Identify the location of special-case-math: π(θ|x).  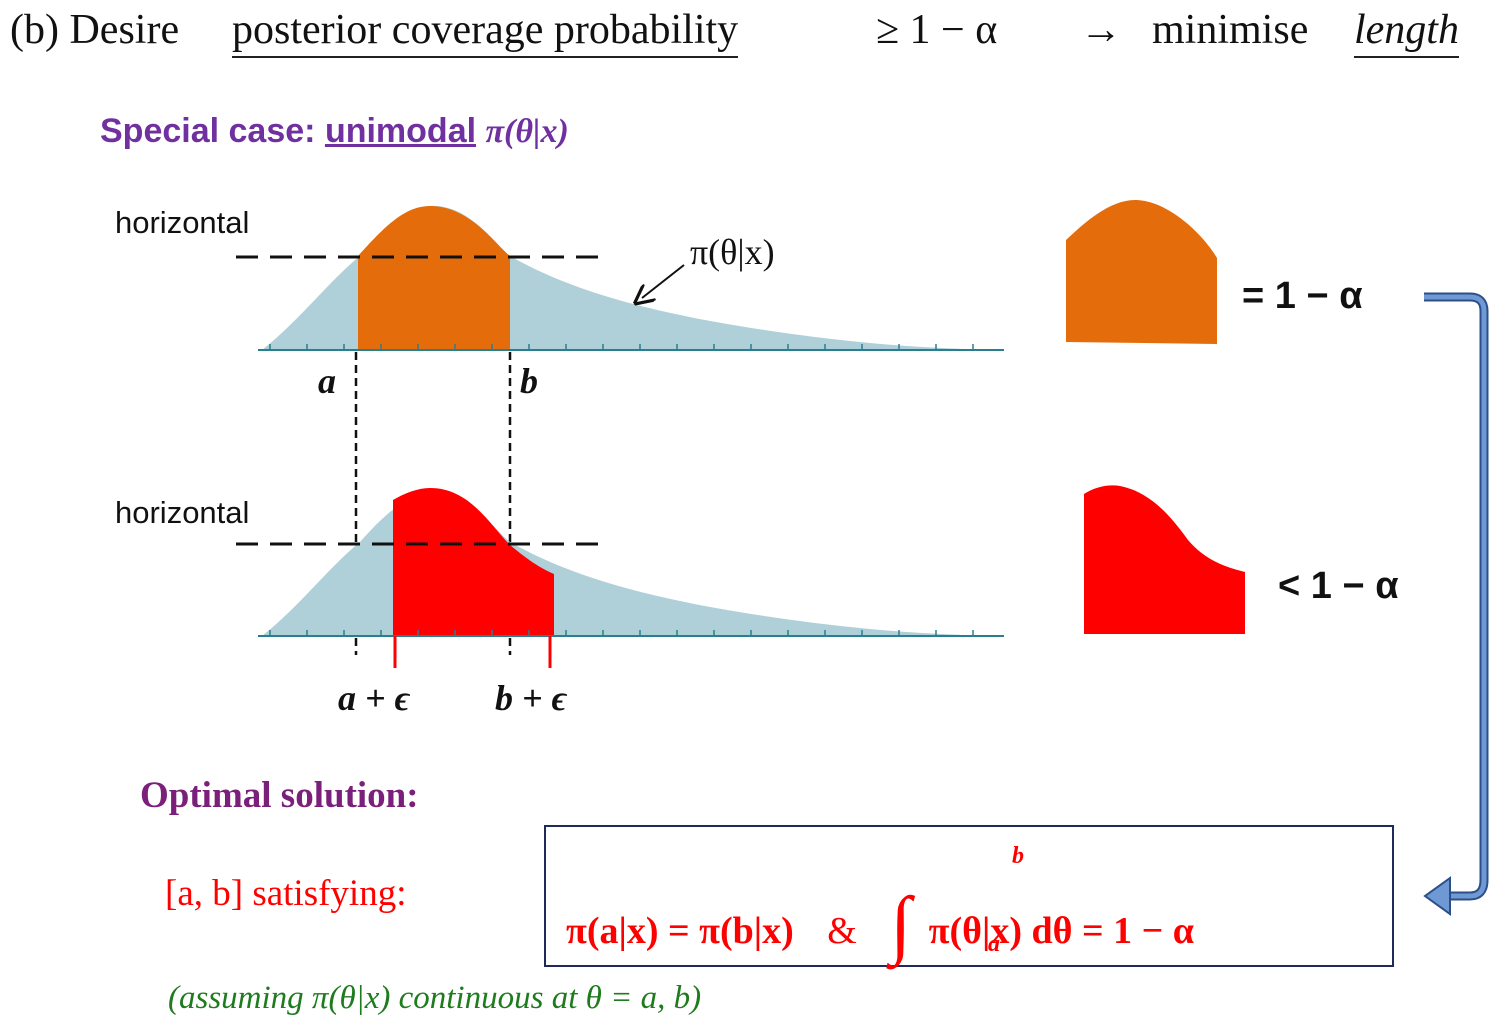
(527, 131).